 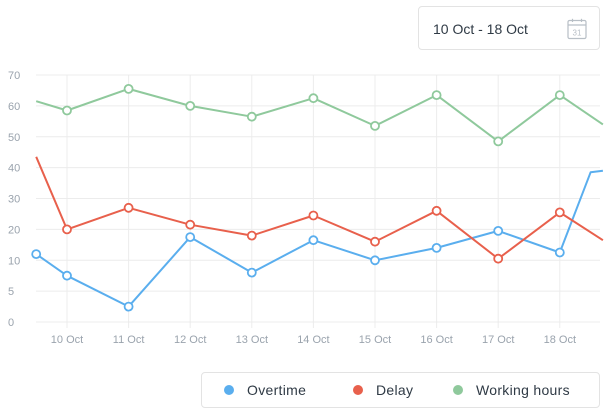 What do you see at coordinates (14, 76) in the screenshot?
I see `y-tick-label: 70` at bounding box center [14, 76].